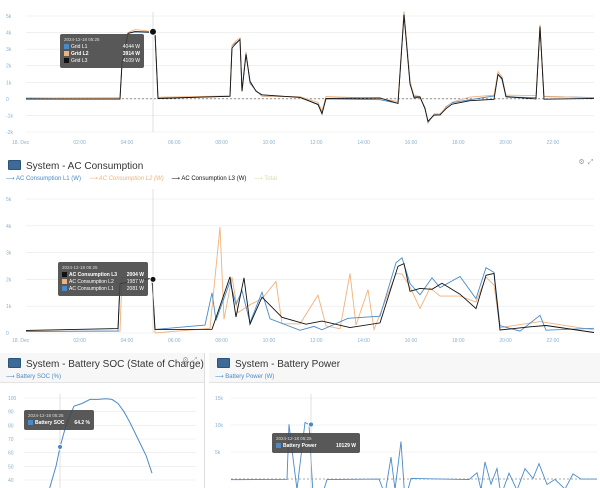  I want to click on soc-tooltip: 2024-12-18 05:25 Battery SOC 64.2 %, so click(59, 420).